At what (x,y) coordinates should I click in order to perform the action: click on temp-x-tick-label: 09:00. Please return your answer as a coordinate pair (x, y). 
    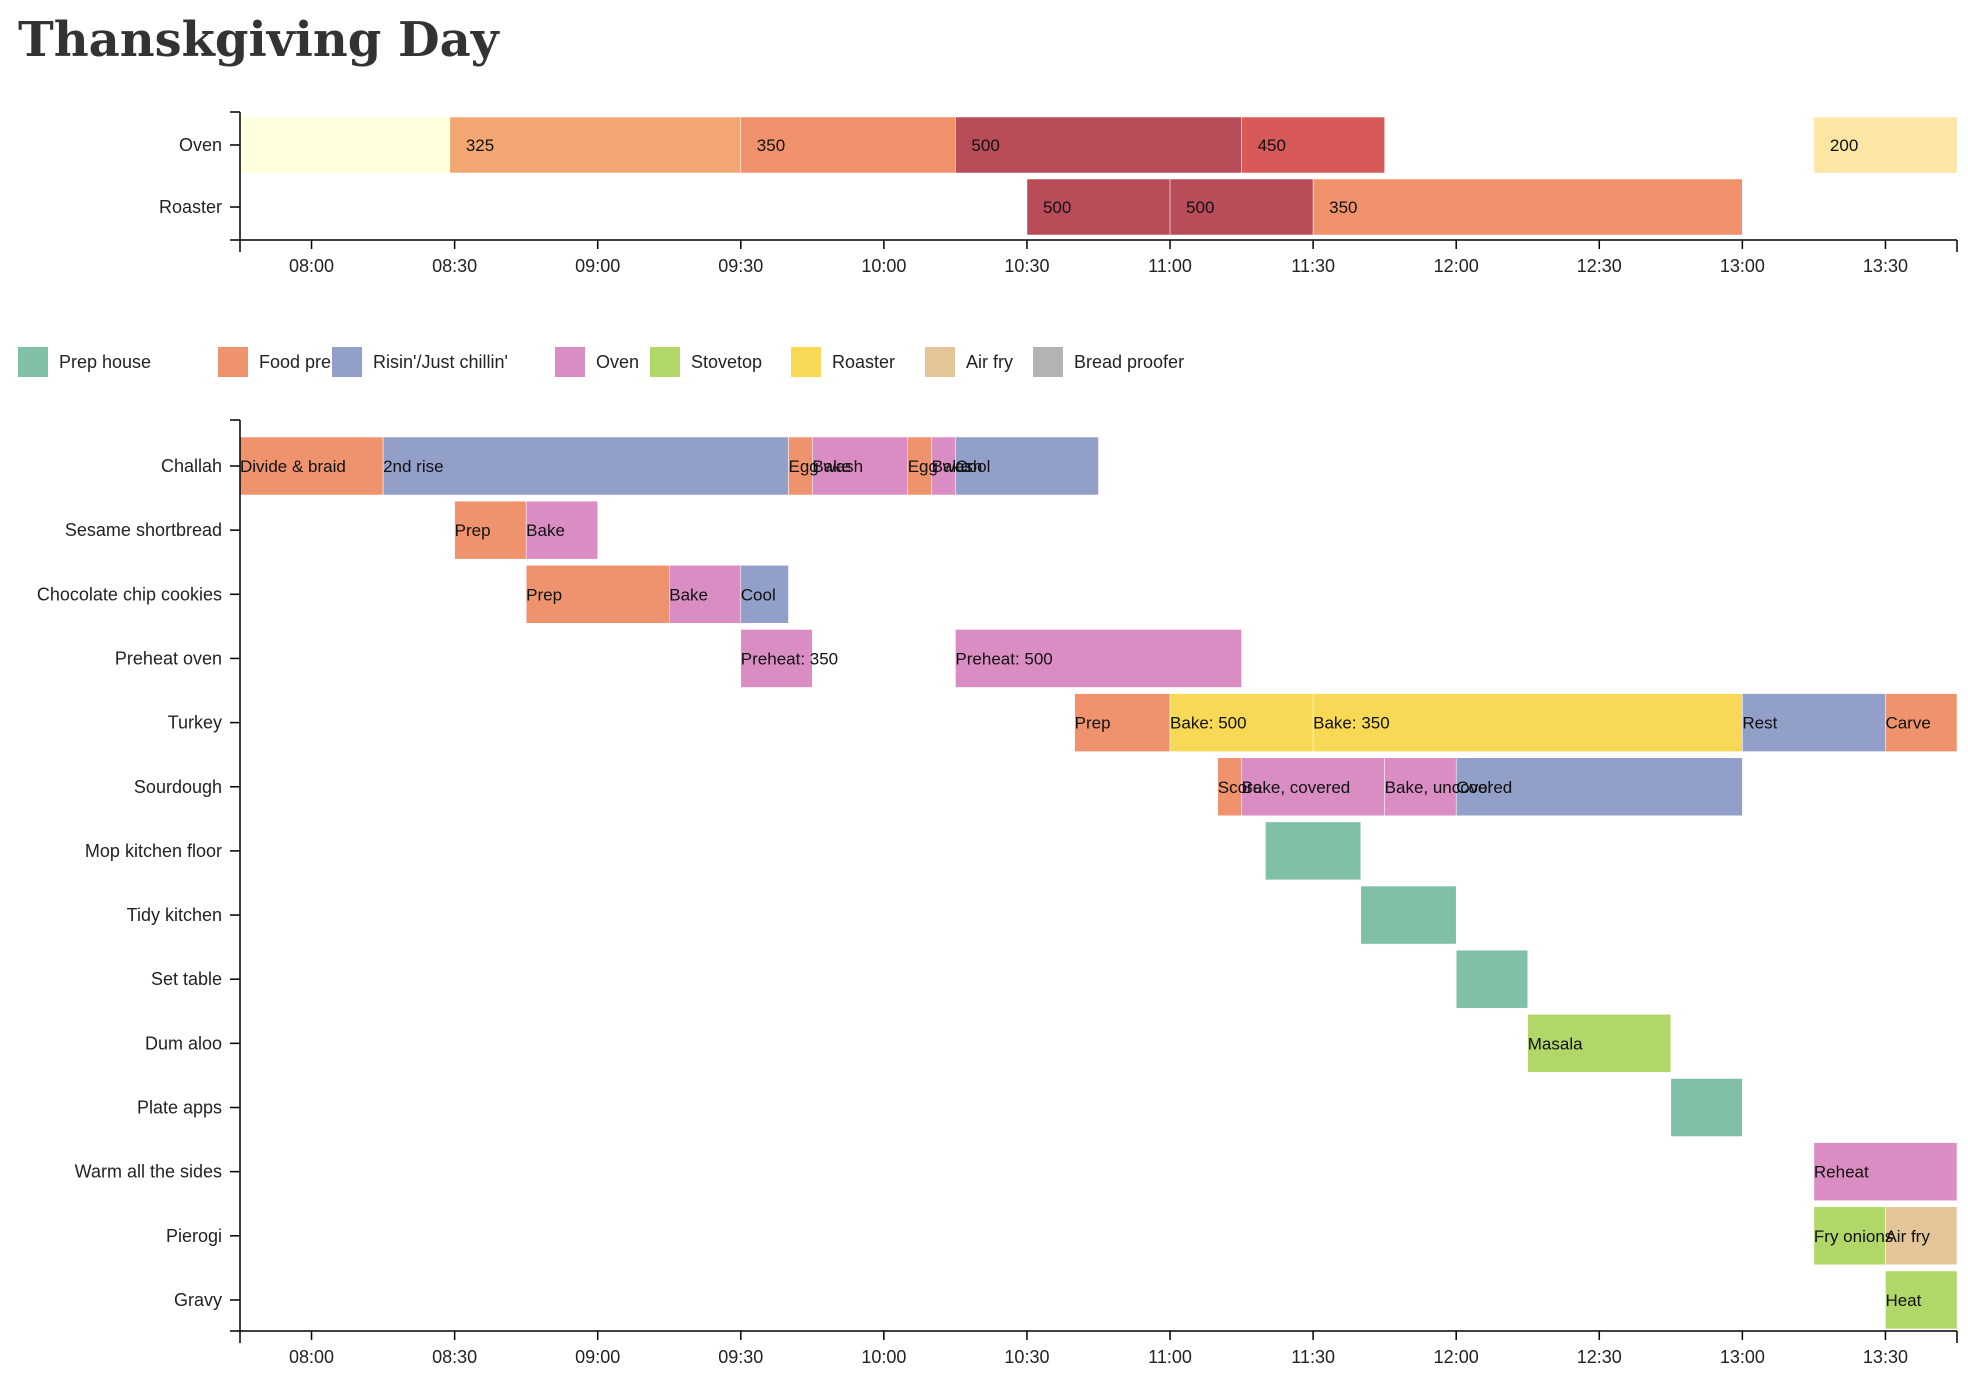
    Looking at the image, I should click on (597, 266).